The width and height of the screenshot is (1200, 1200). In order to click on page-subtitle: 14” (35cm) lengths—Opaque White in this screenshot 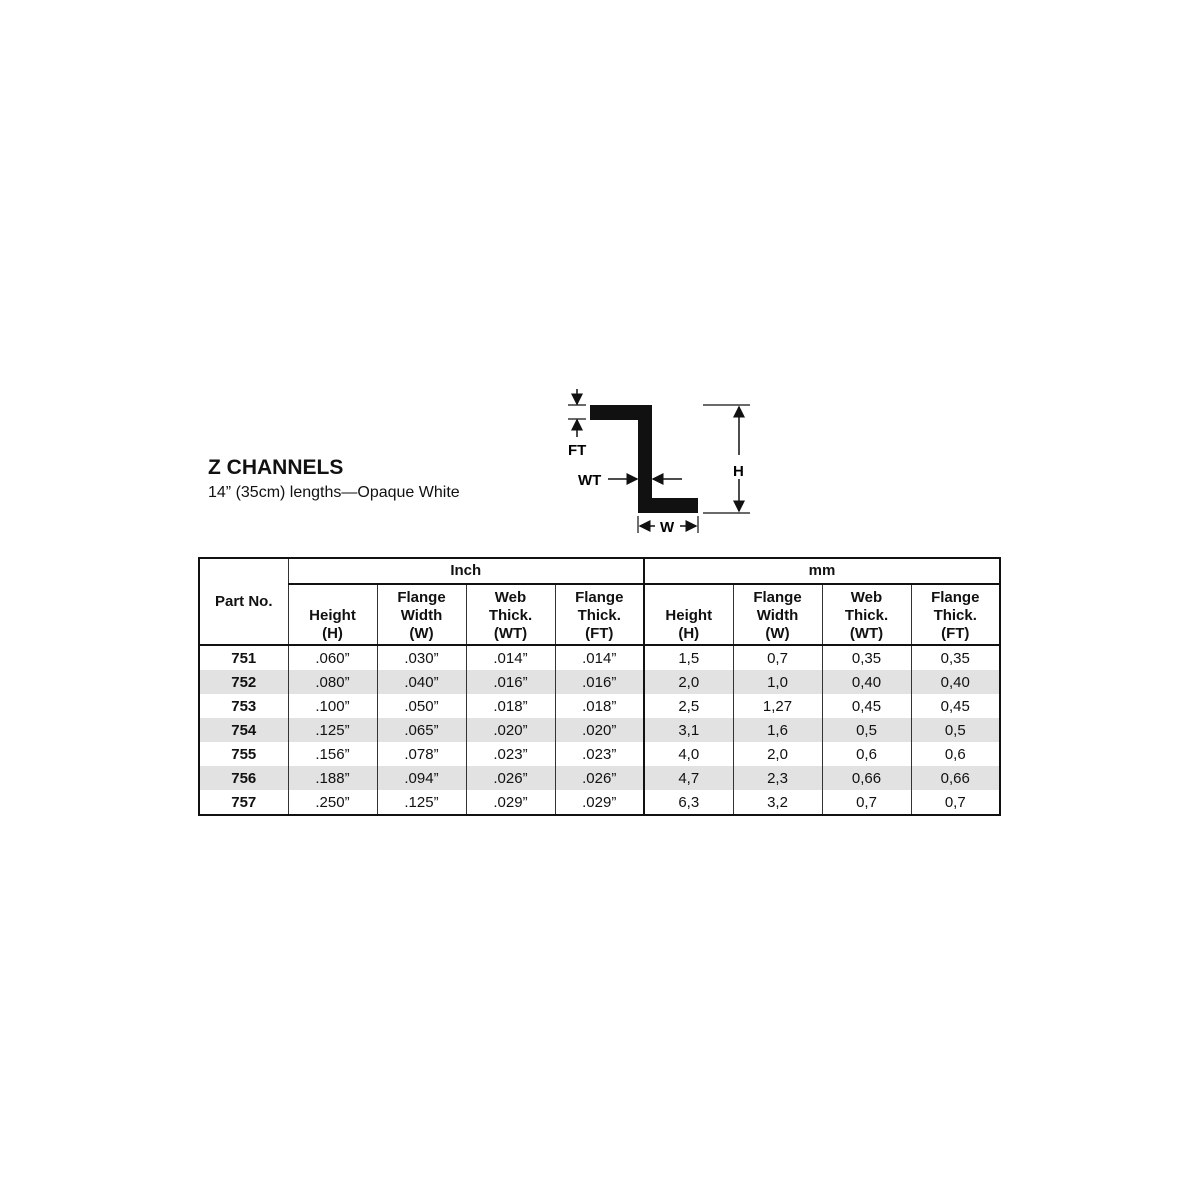, I will do `click(334, 492)`.